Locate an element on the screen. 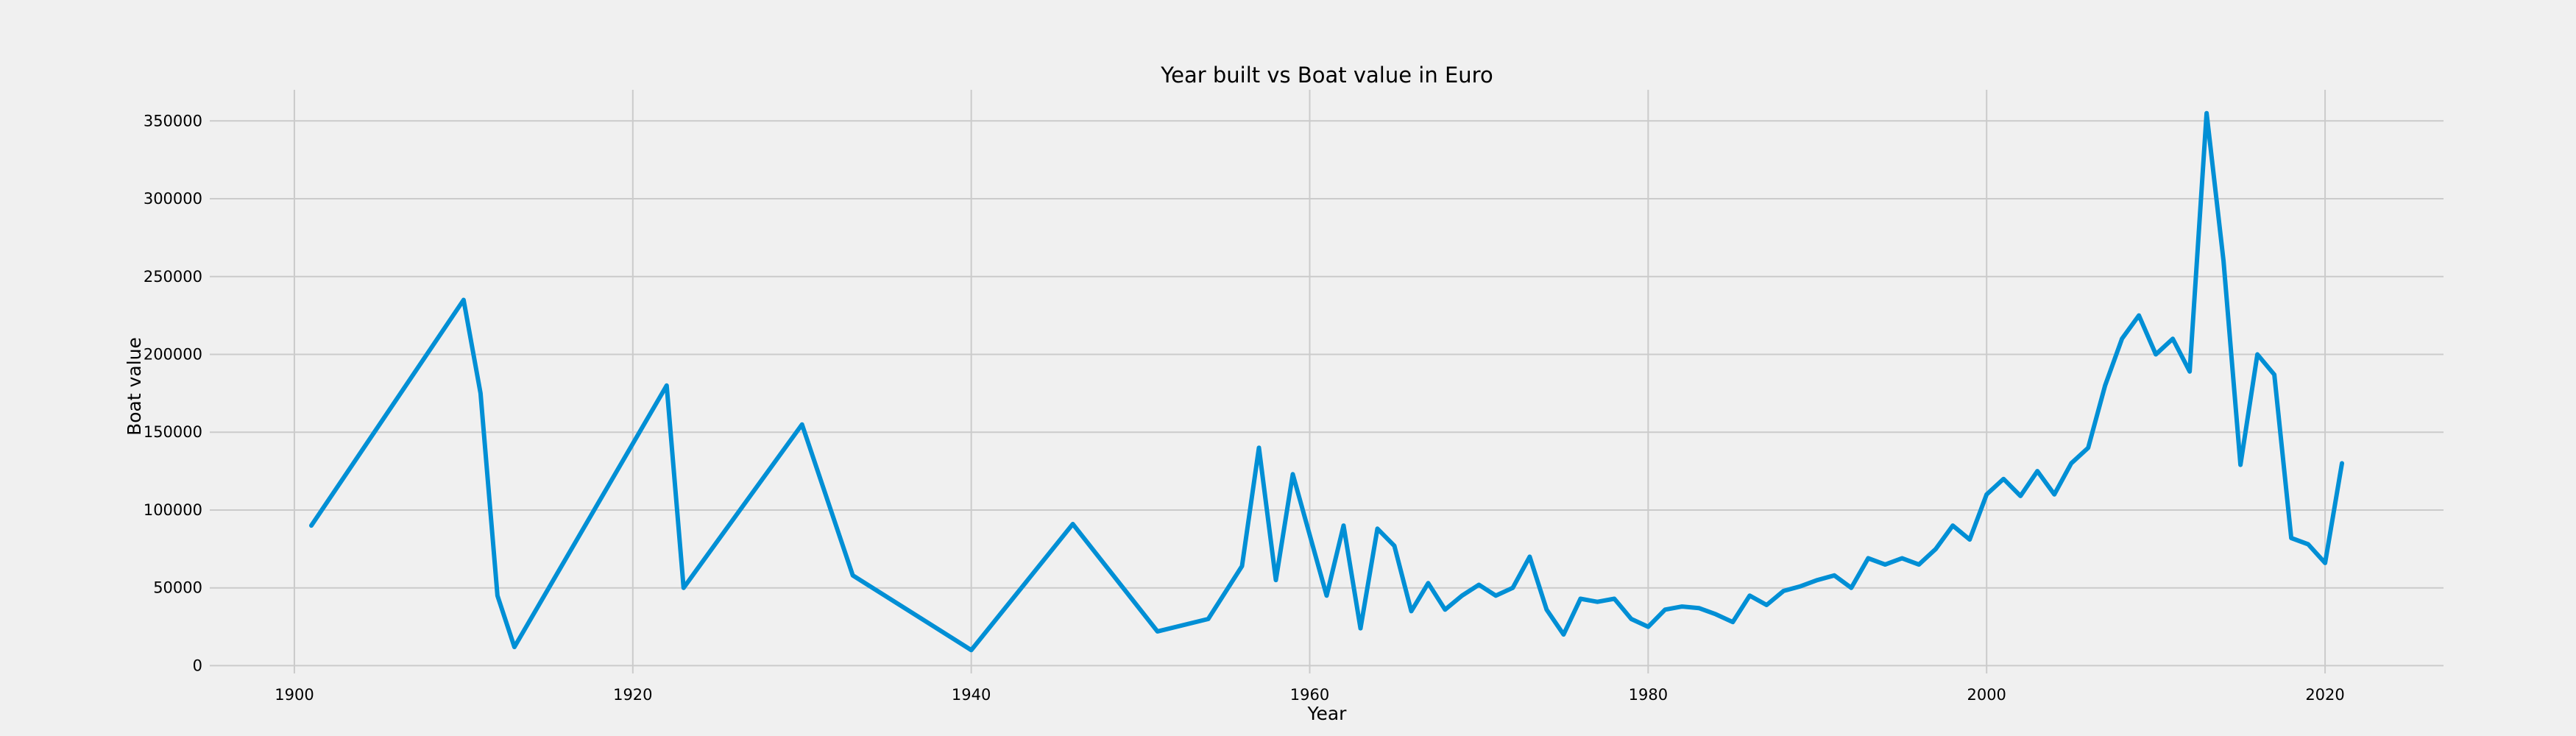  x-tick-label: 1940 is located at coordinates (971, 695).